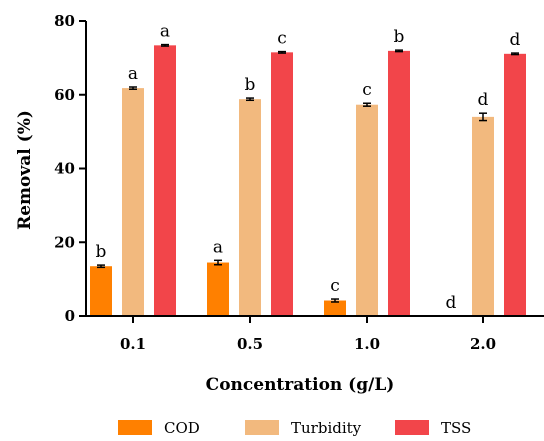 The image size is (544, 441). I want to click on significance-label-tss-0_1: a, so click(165, 32).